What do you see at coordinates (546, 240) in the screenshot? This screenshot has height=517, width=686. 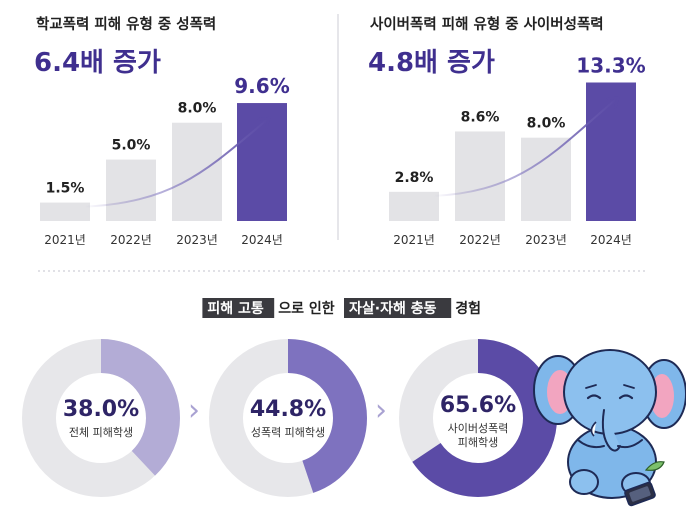 I see `chart2-tick-label: 2023년` at bounding box center [546, 240].